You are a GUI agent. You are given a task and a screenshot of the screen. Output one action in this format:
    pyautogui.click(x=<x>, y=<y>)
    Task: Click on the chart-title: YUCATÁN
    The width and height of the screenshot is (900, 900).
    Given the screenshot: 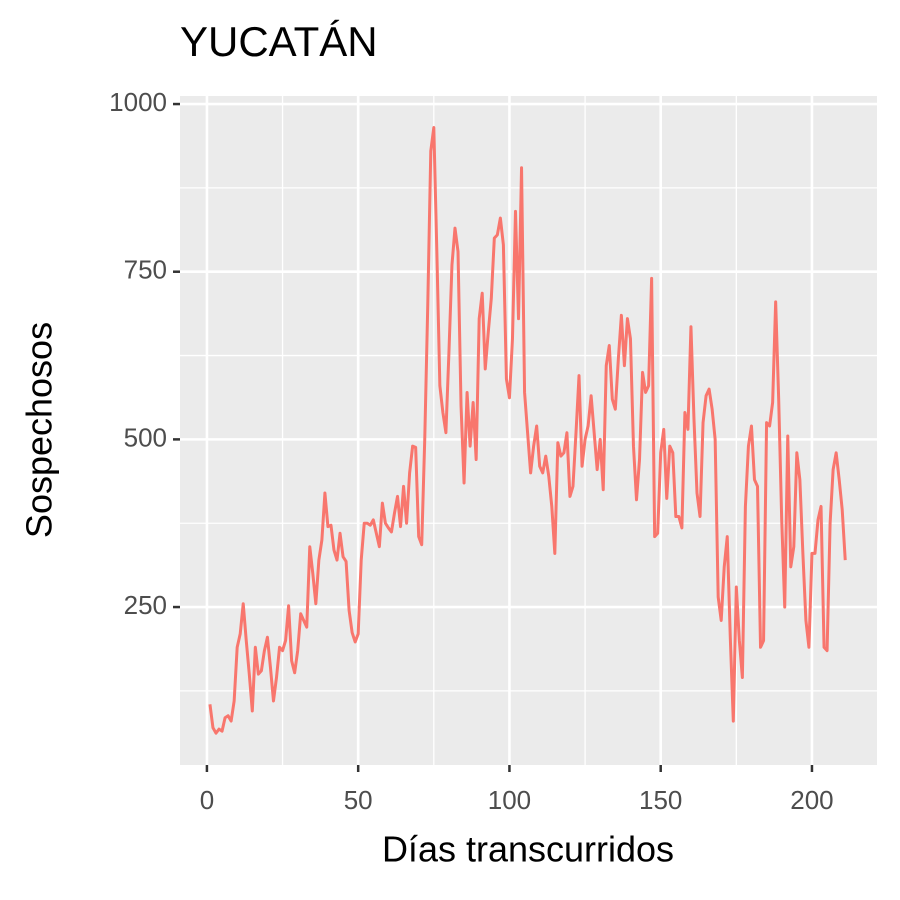 What is the action you would take?
    pyautogui.click(x=279, y=41)
    